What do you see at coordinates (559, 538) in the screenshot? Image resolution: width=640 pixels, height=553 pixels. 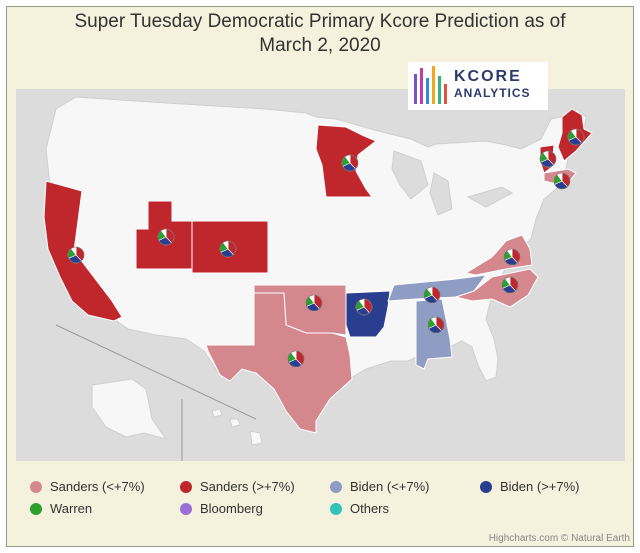 I see `credits-text: Highcharts.com © Natural Earth` at bounding box center [559, 538].